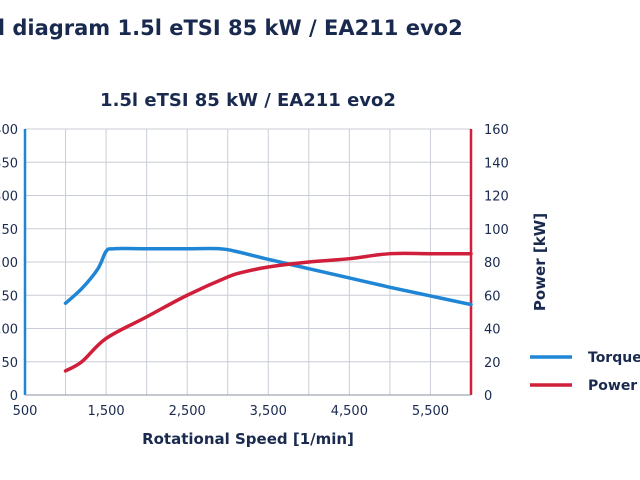 Image resolution: width=640 pixels, height=480 pixels. I want to click on right-tick-label: 0, so click(488, 396).